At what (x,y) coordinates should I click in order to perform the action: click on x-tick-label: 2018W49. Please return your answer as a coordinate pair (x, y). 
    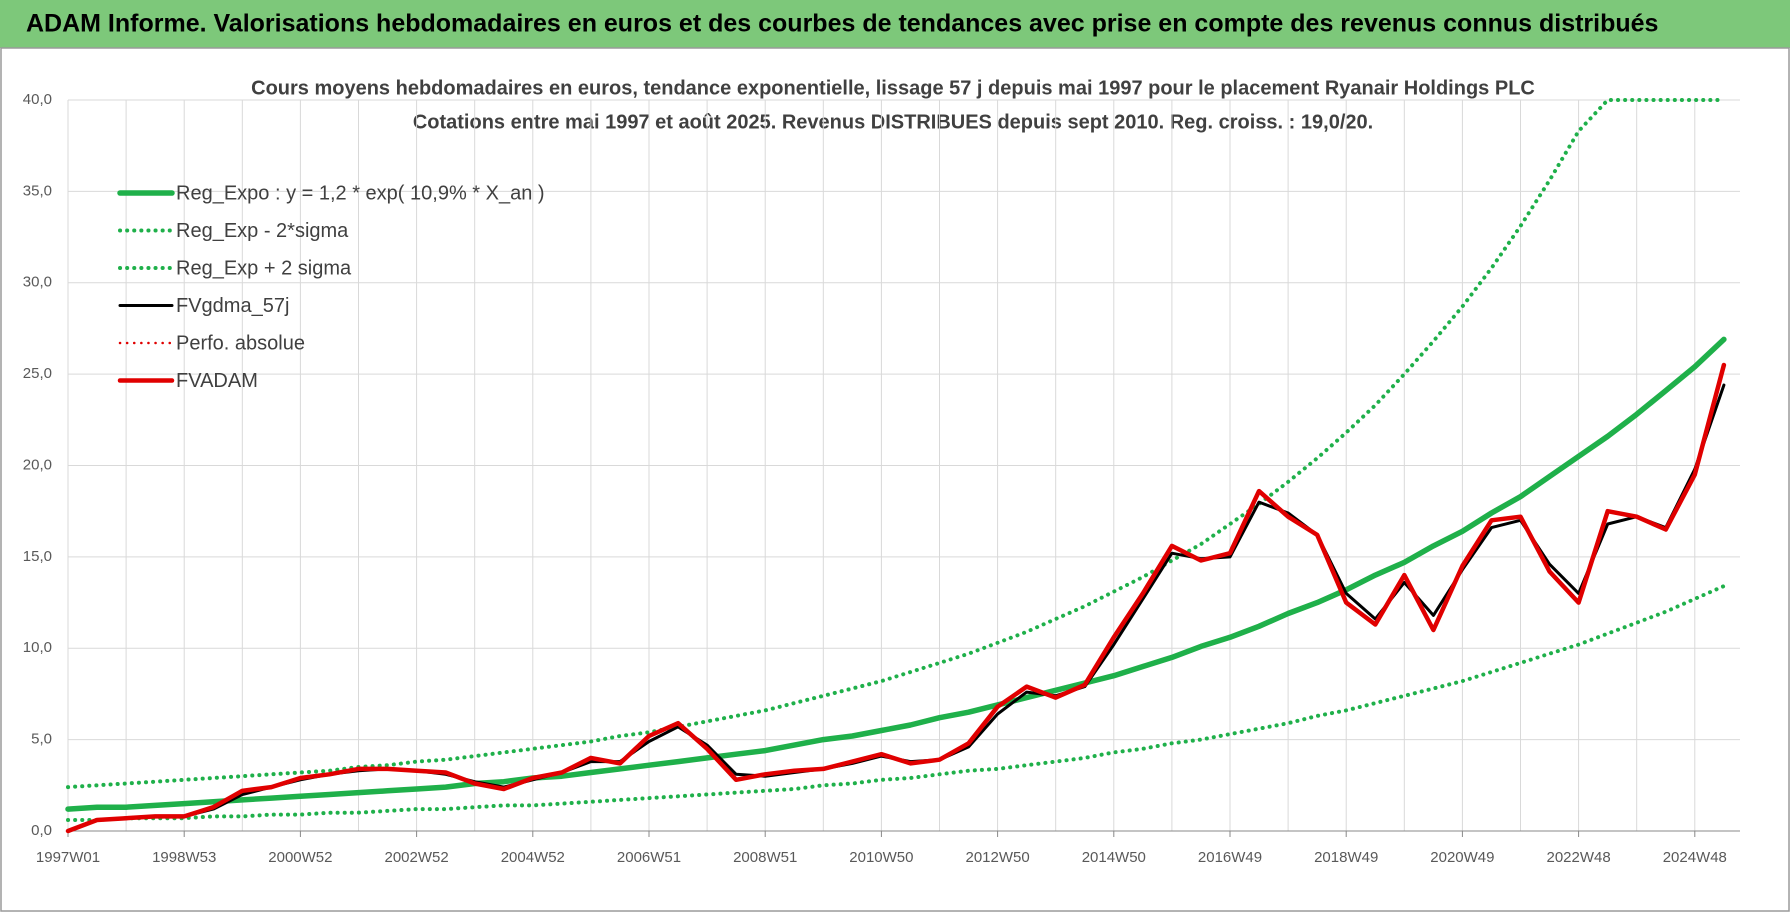
    Looking at the image, I should click on (1346, 857).